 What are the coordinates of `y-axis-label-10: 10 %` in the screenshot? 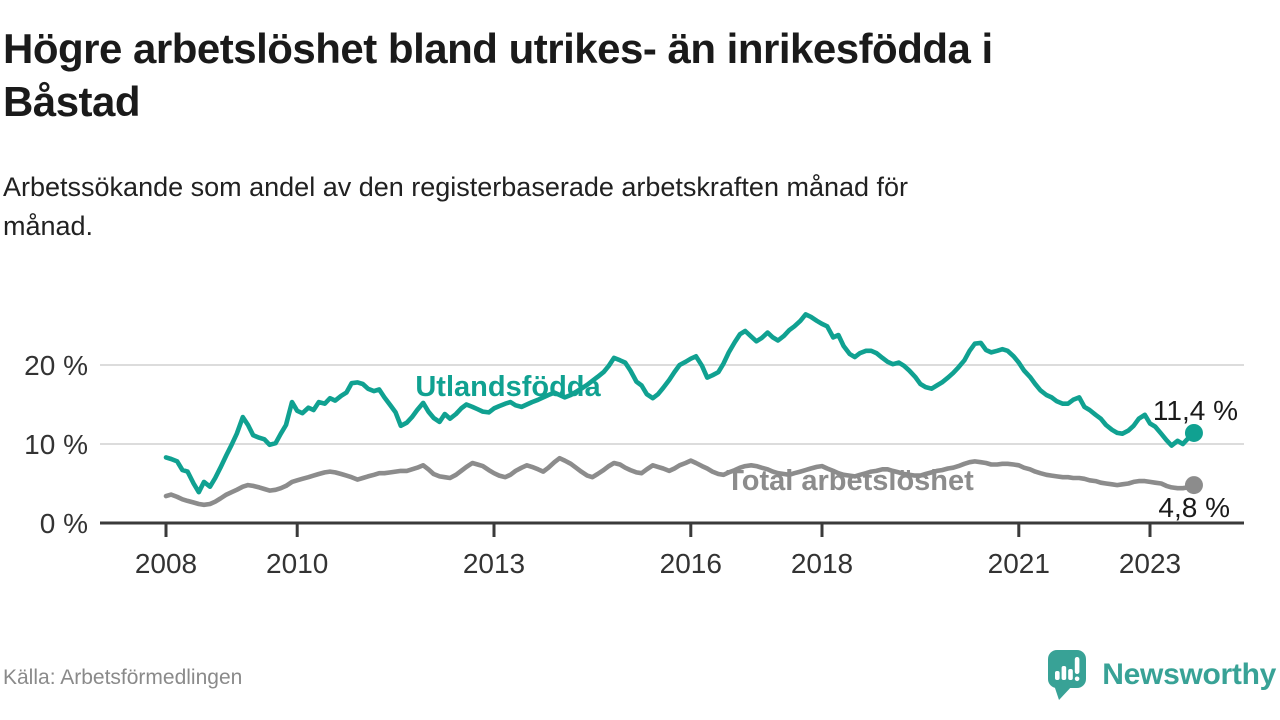 It's located at (56, 444).